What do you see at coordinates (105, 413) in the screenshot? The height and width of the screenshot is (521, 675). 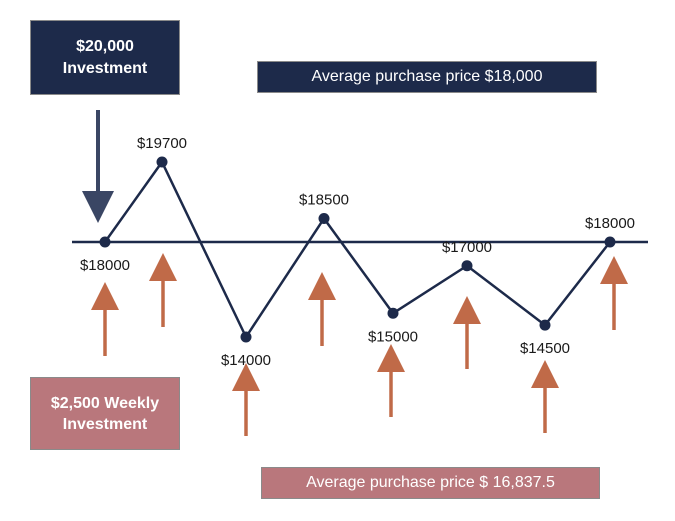 I see `weekly-investment-box: $2,500 Weekly Investment` at bounding box center [105, 413].